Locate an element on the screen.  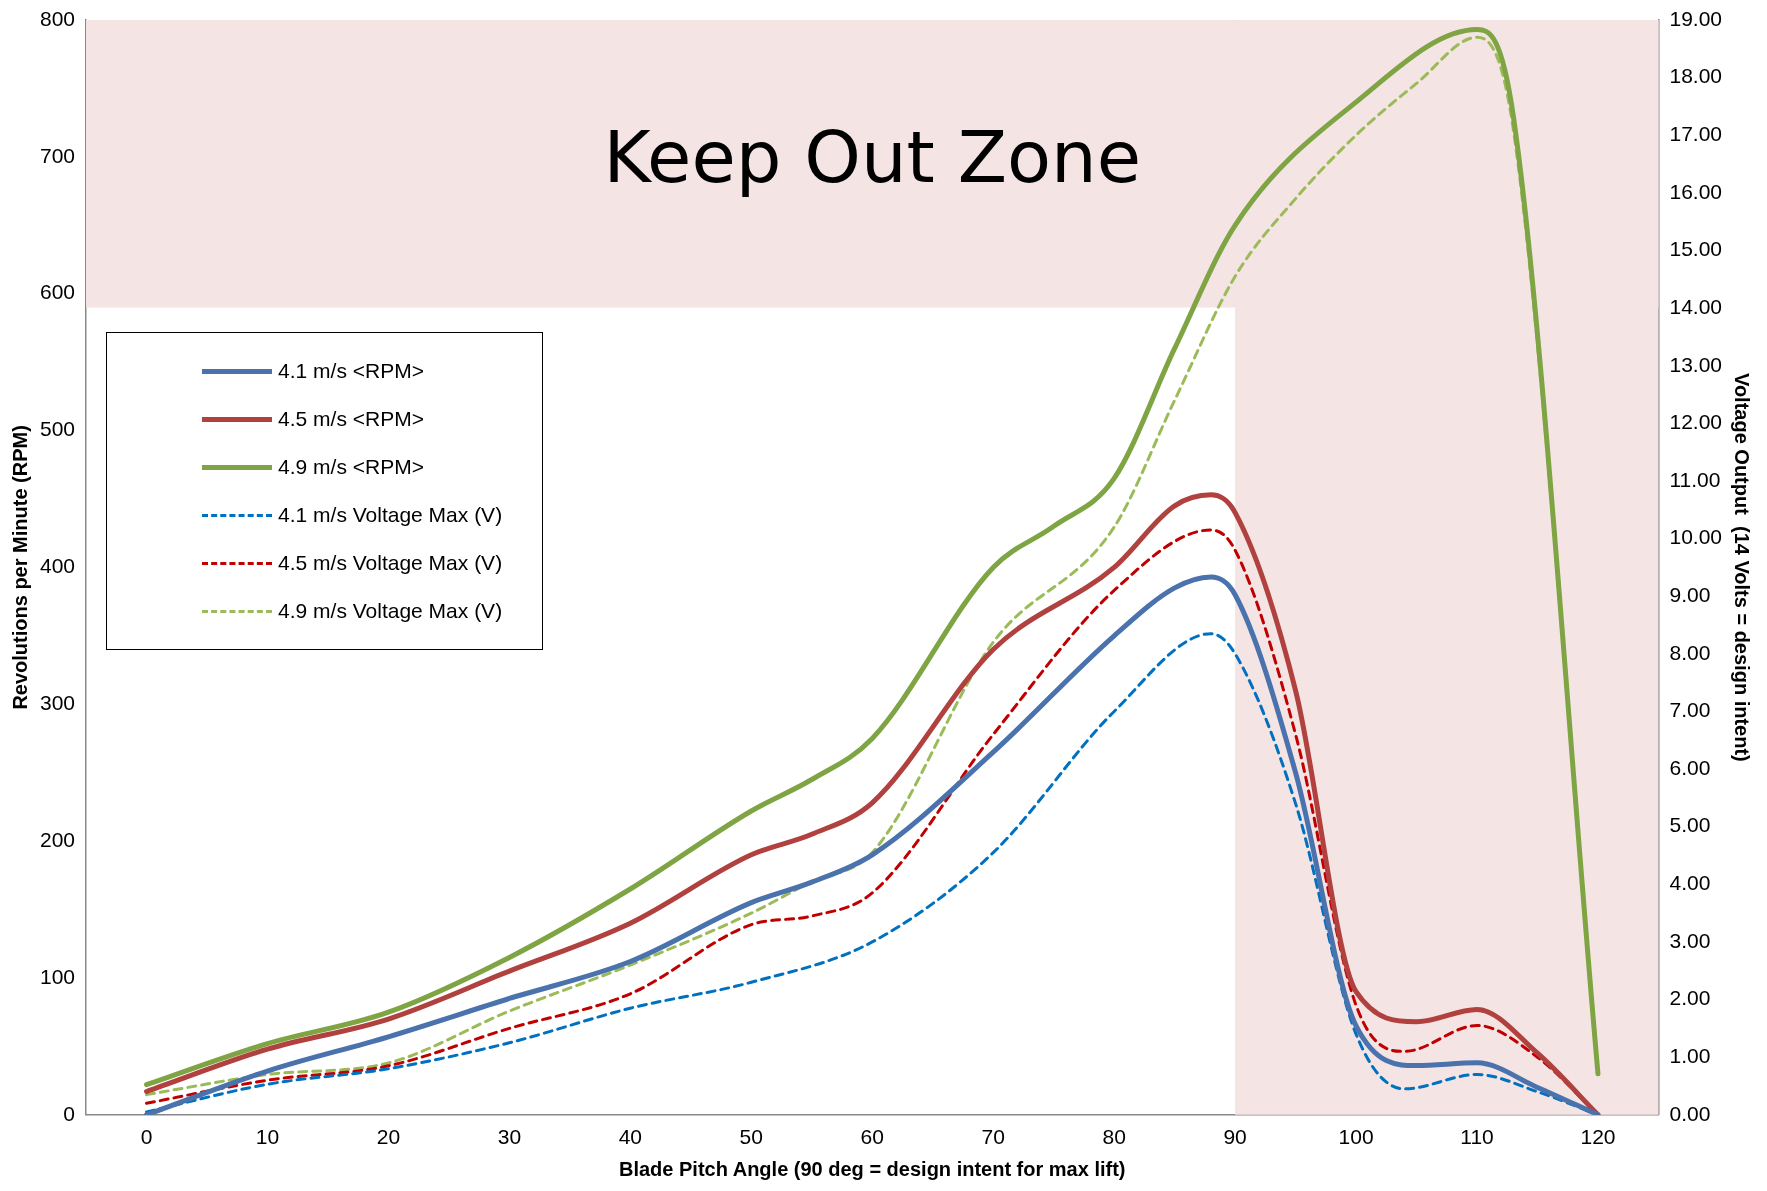
y2-tick-label: 8.00 is located at coordinates (1690, 652).